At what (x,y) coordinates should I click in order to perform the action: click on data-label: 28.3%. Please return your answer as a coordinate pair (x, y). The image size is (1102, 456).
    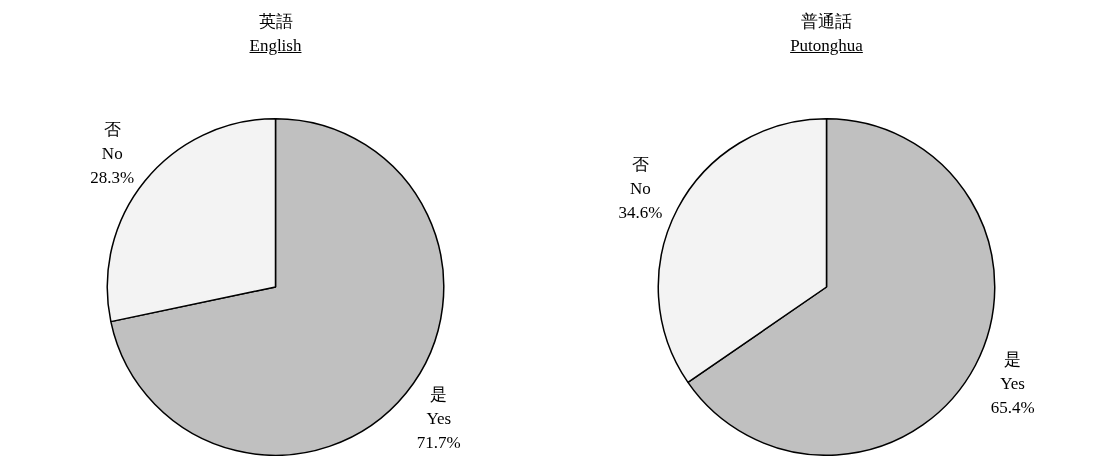
    Looking at the image, I should click on (112, 177).